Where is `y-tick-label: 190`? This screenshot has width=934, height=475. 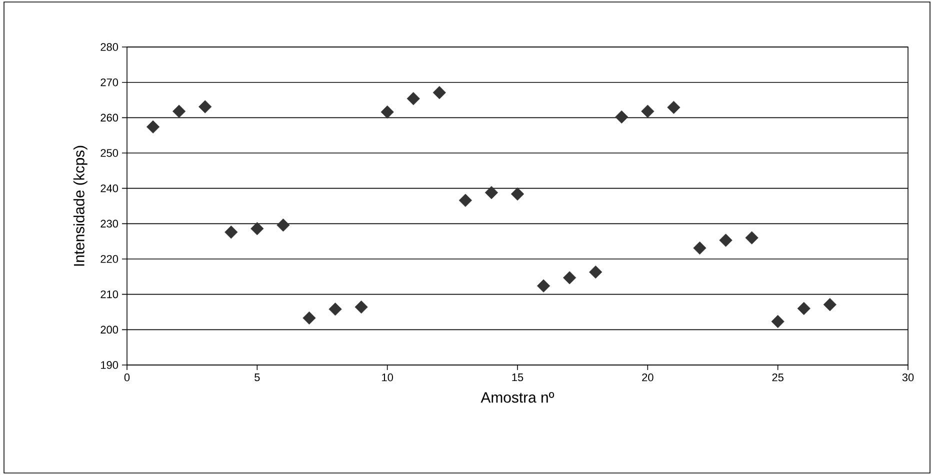 y-tick-label: 190 is located at coordinates (109, 365).